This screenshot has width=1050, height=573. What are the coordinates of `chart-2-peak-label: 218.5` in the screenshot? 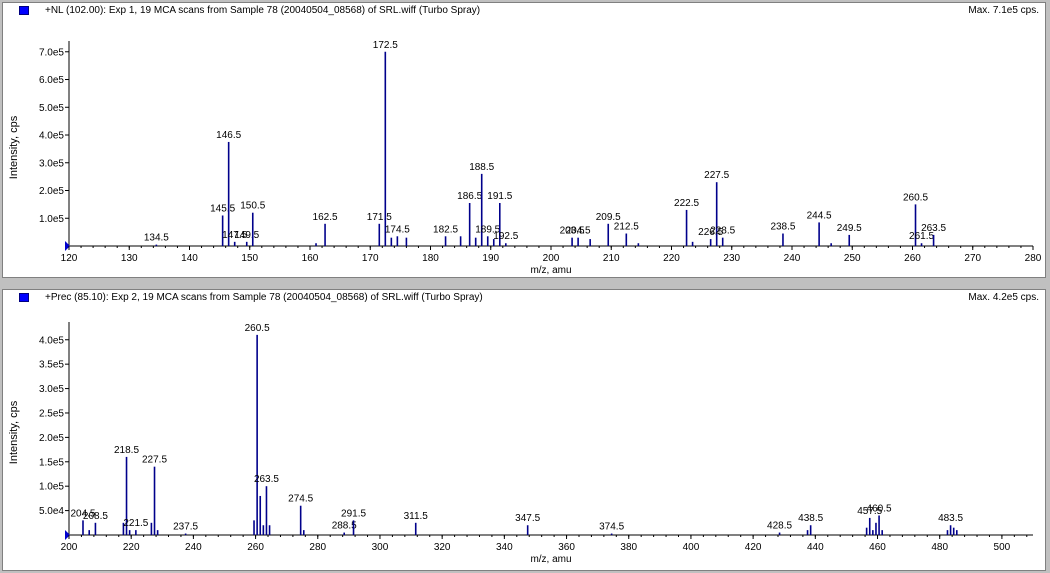 It's located at (126, 450).